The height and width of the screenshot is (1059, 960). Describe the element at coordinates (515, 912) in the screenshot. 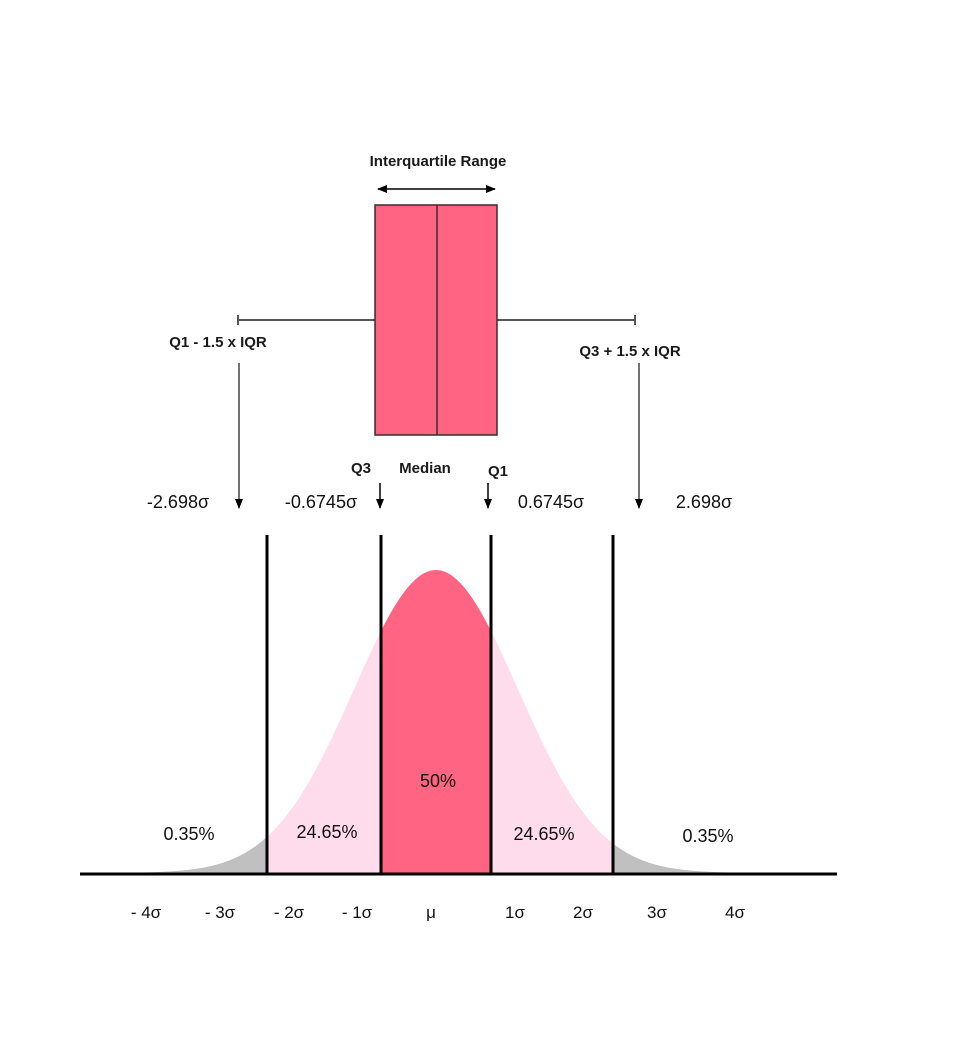

I see `tick-1-sigma: 1σ` at that location.